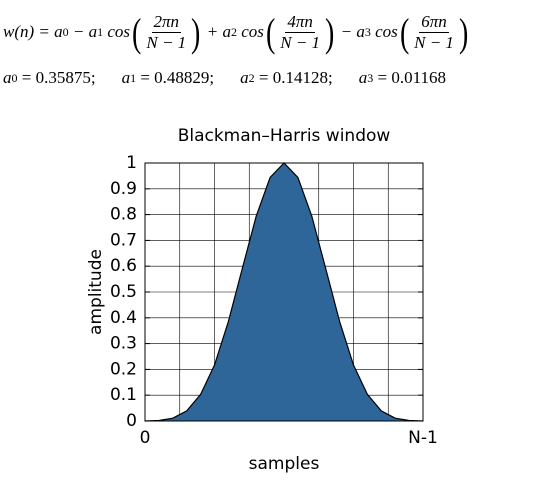 This screenshot has height=485, width=549. What do you see at coordinates (434, 22) in the screenshot?
I see `numerator: 6πn` at bounding box center [434, 22].